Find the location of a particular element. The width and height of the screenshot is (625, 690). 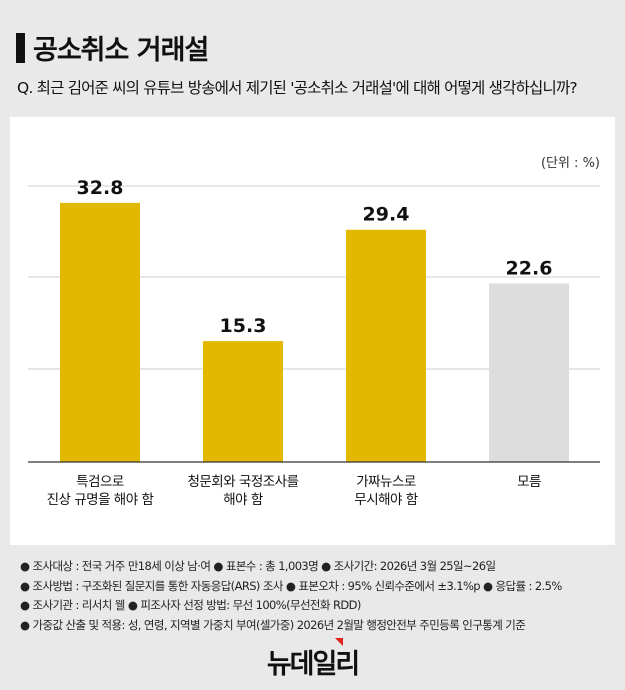

page-title: 공소취소 거래설 is located at coordinates (112, 47).